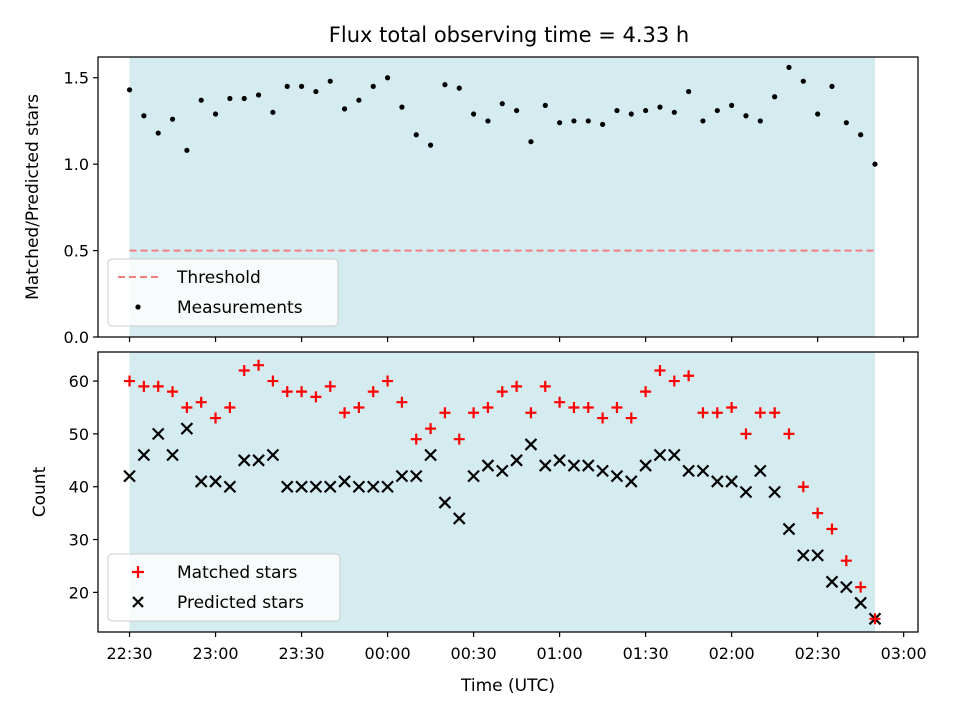  Describe the element at coordinates (560, 653) in the screenshot. I see `time-x-tick-label: 01:00` at that location.